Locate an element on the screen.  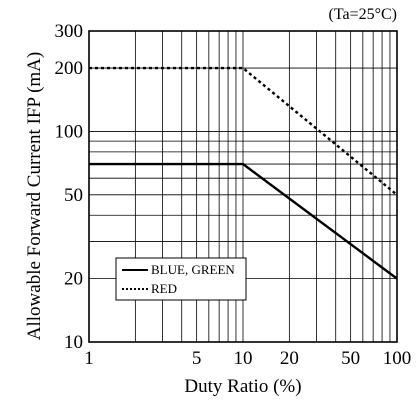
y-tick-label: 200 is located at coordinates (69, 68).